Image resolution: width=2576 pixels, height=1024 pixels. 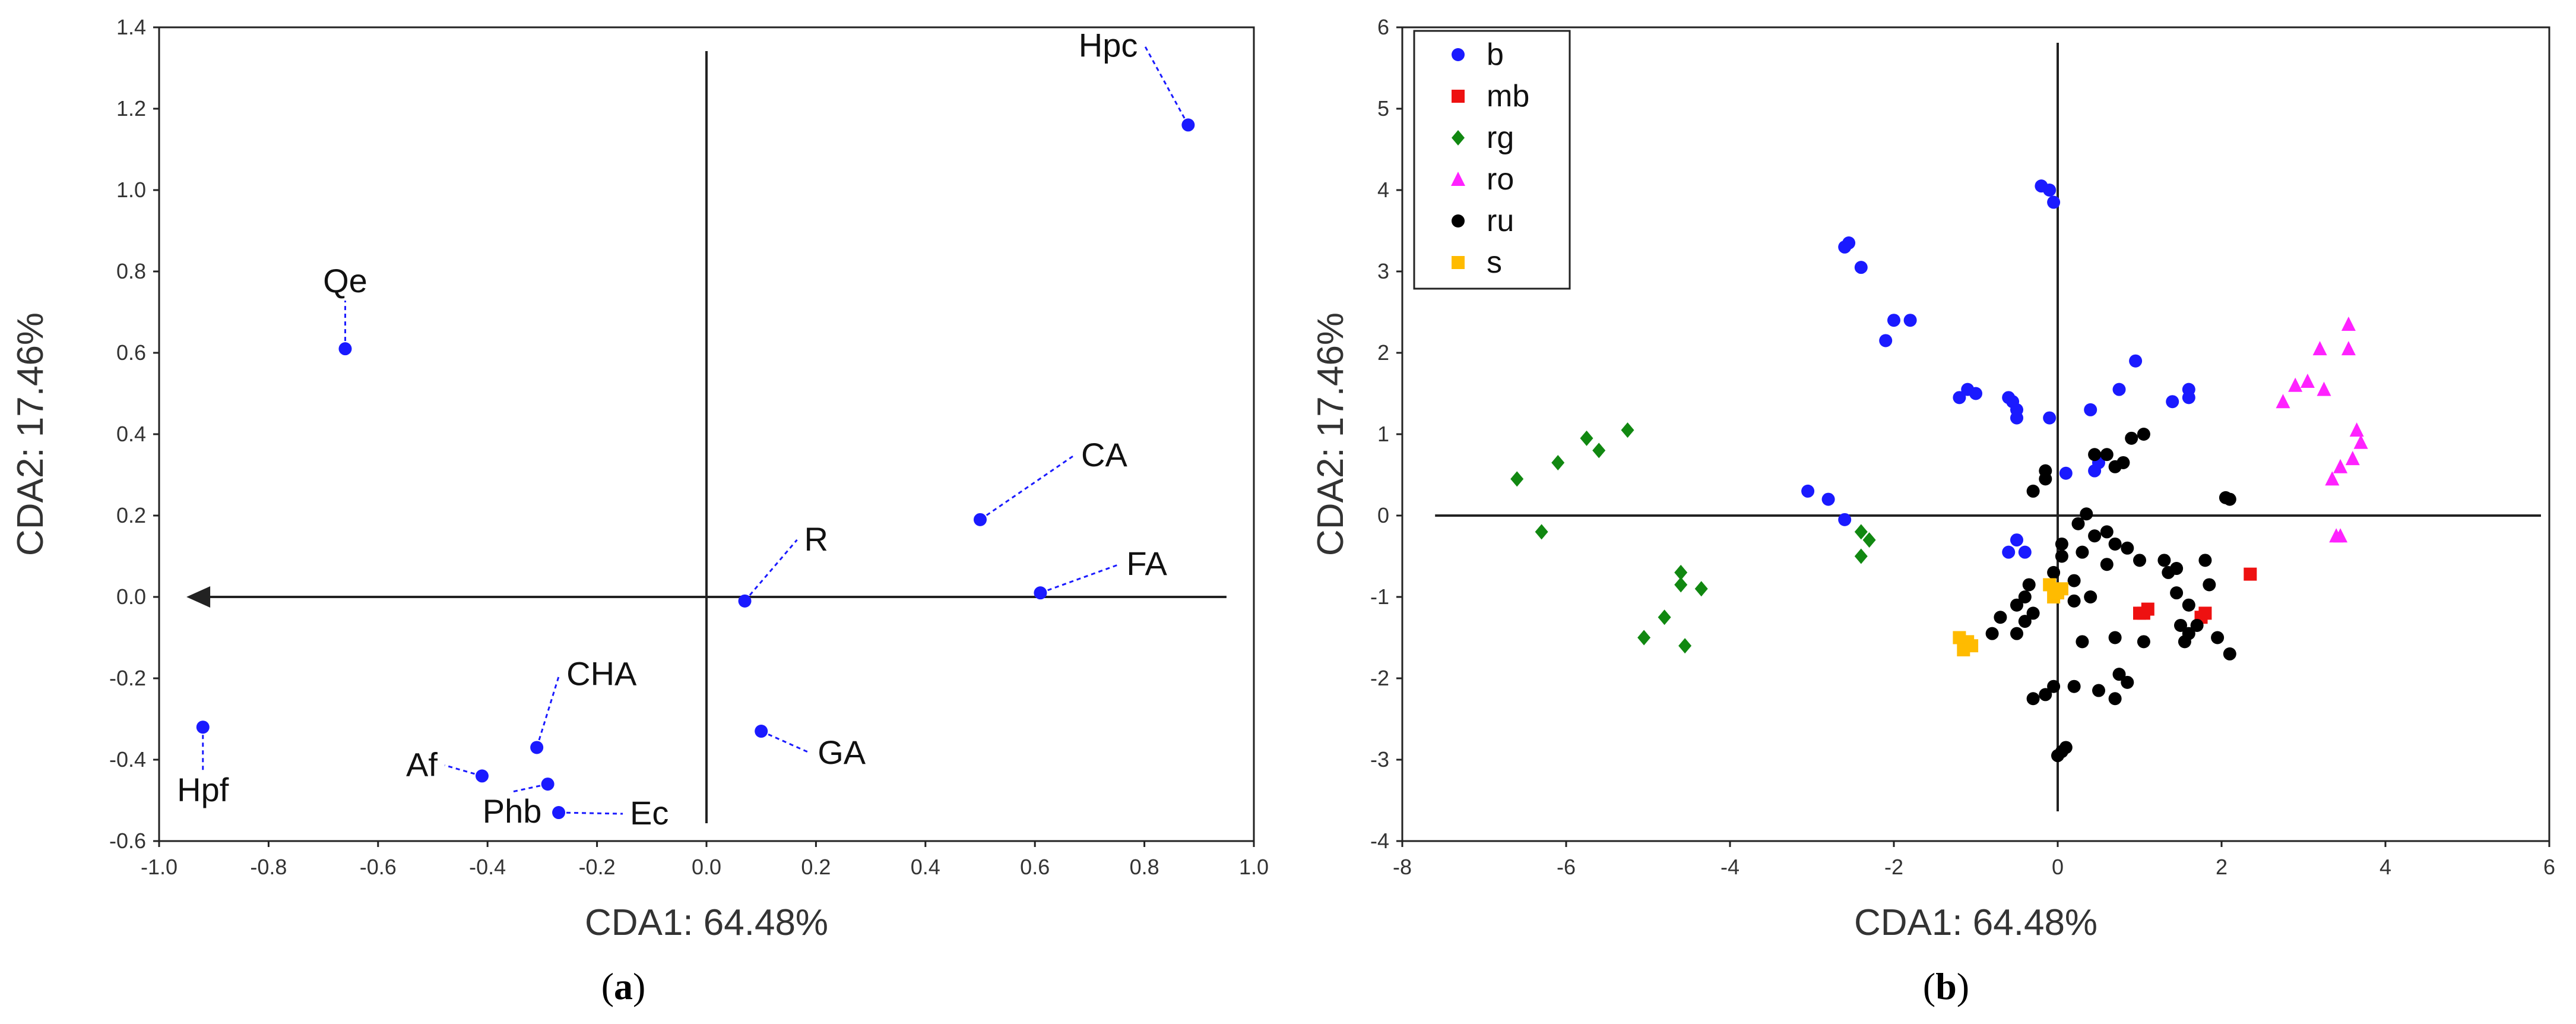 I want to click on x-tick-label: 0, so click(x=2058, y=867).